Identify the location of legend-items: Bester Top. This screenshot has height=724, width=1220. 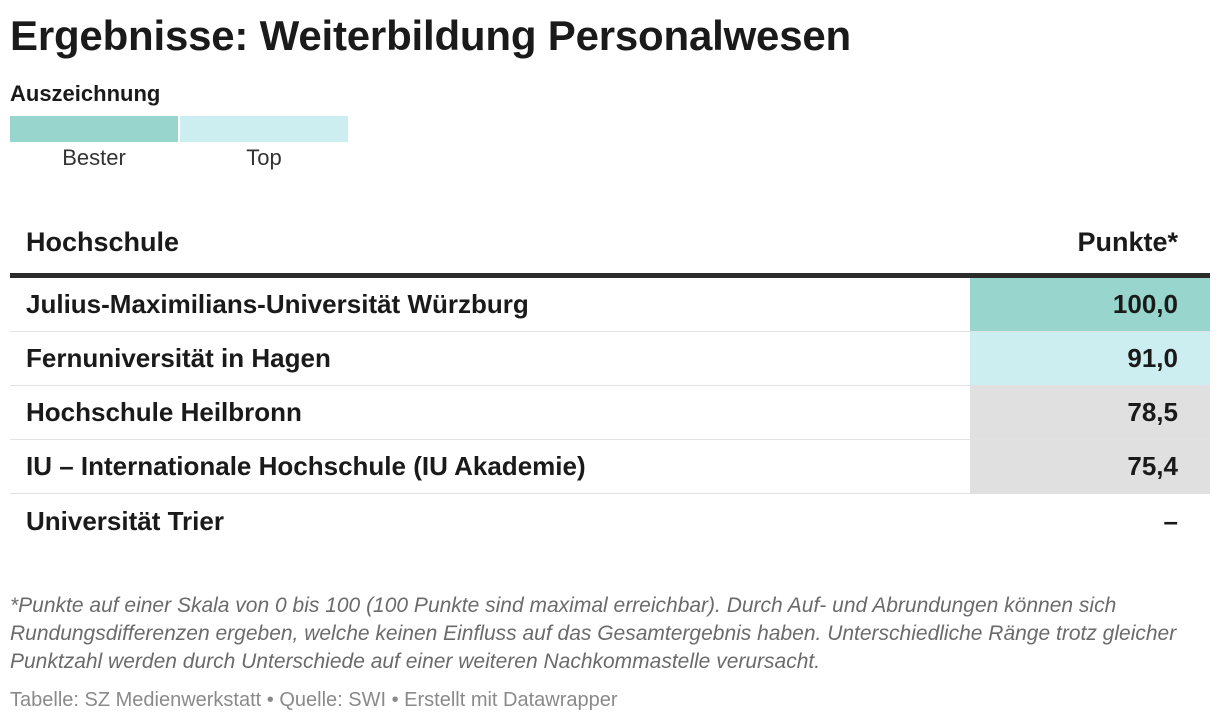
(180, 145).